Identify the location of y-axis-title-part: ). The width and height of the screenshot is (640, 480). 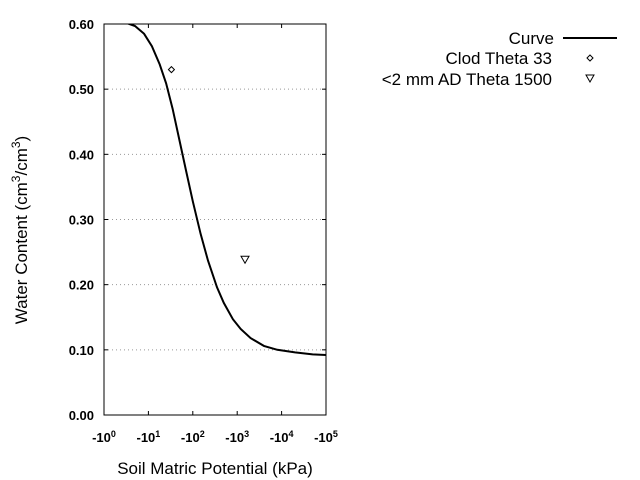
(21, 139).